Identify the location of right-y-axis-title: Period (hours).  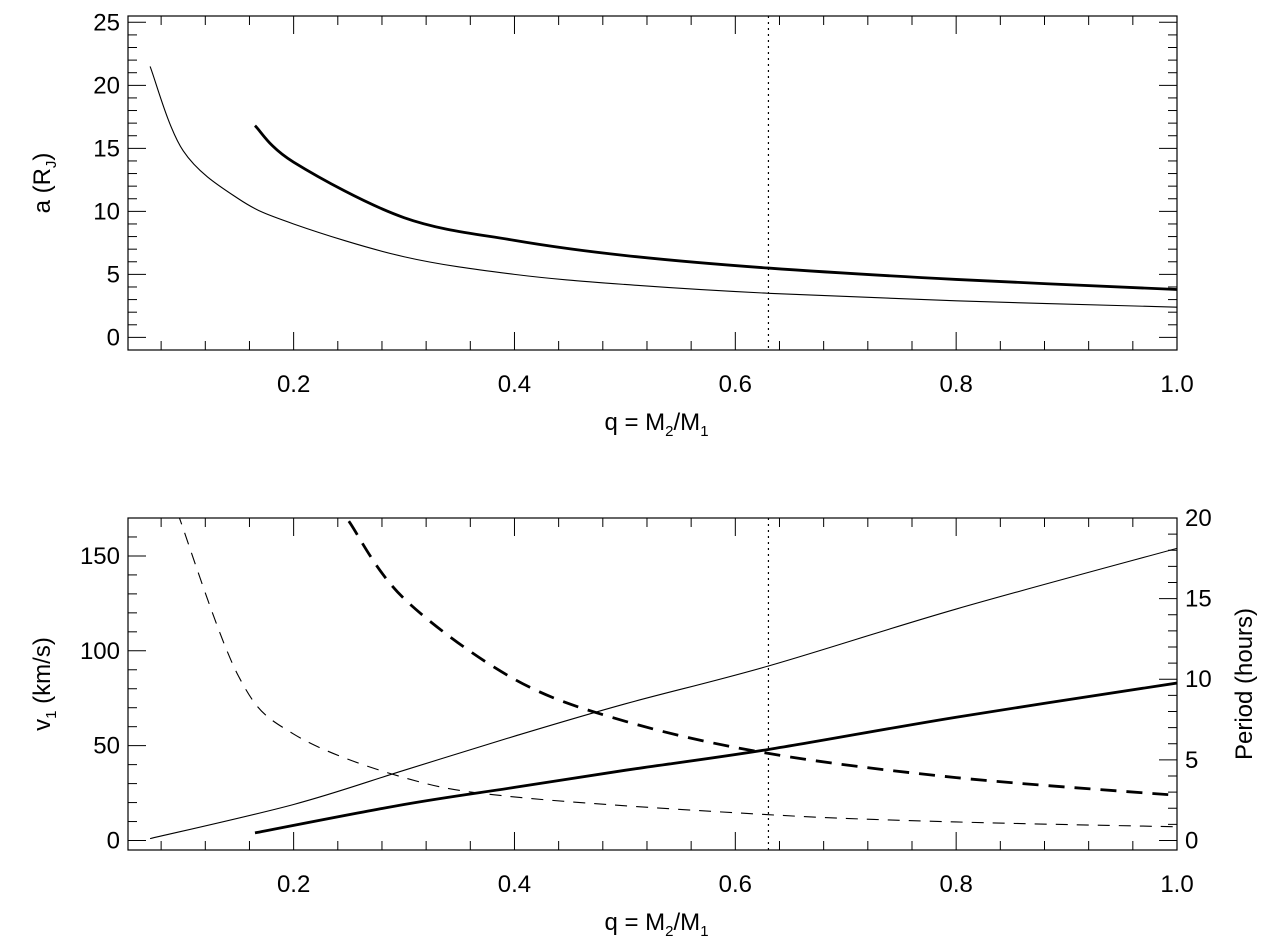
(1244, 684).